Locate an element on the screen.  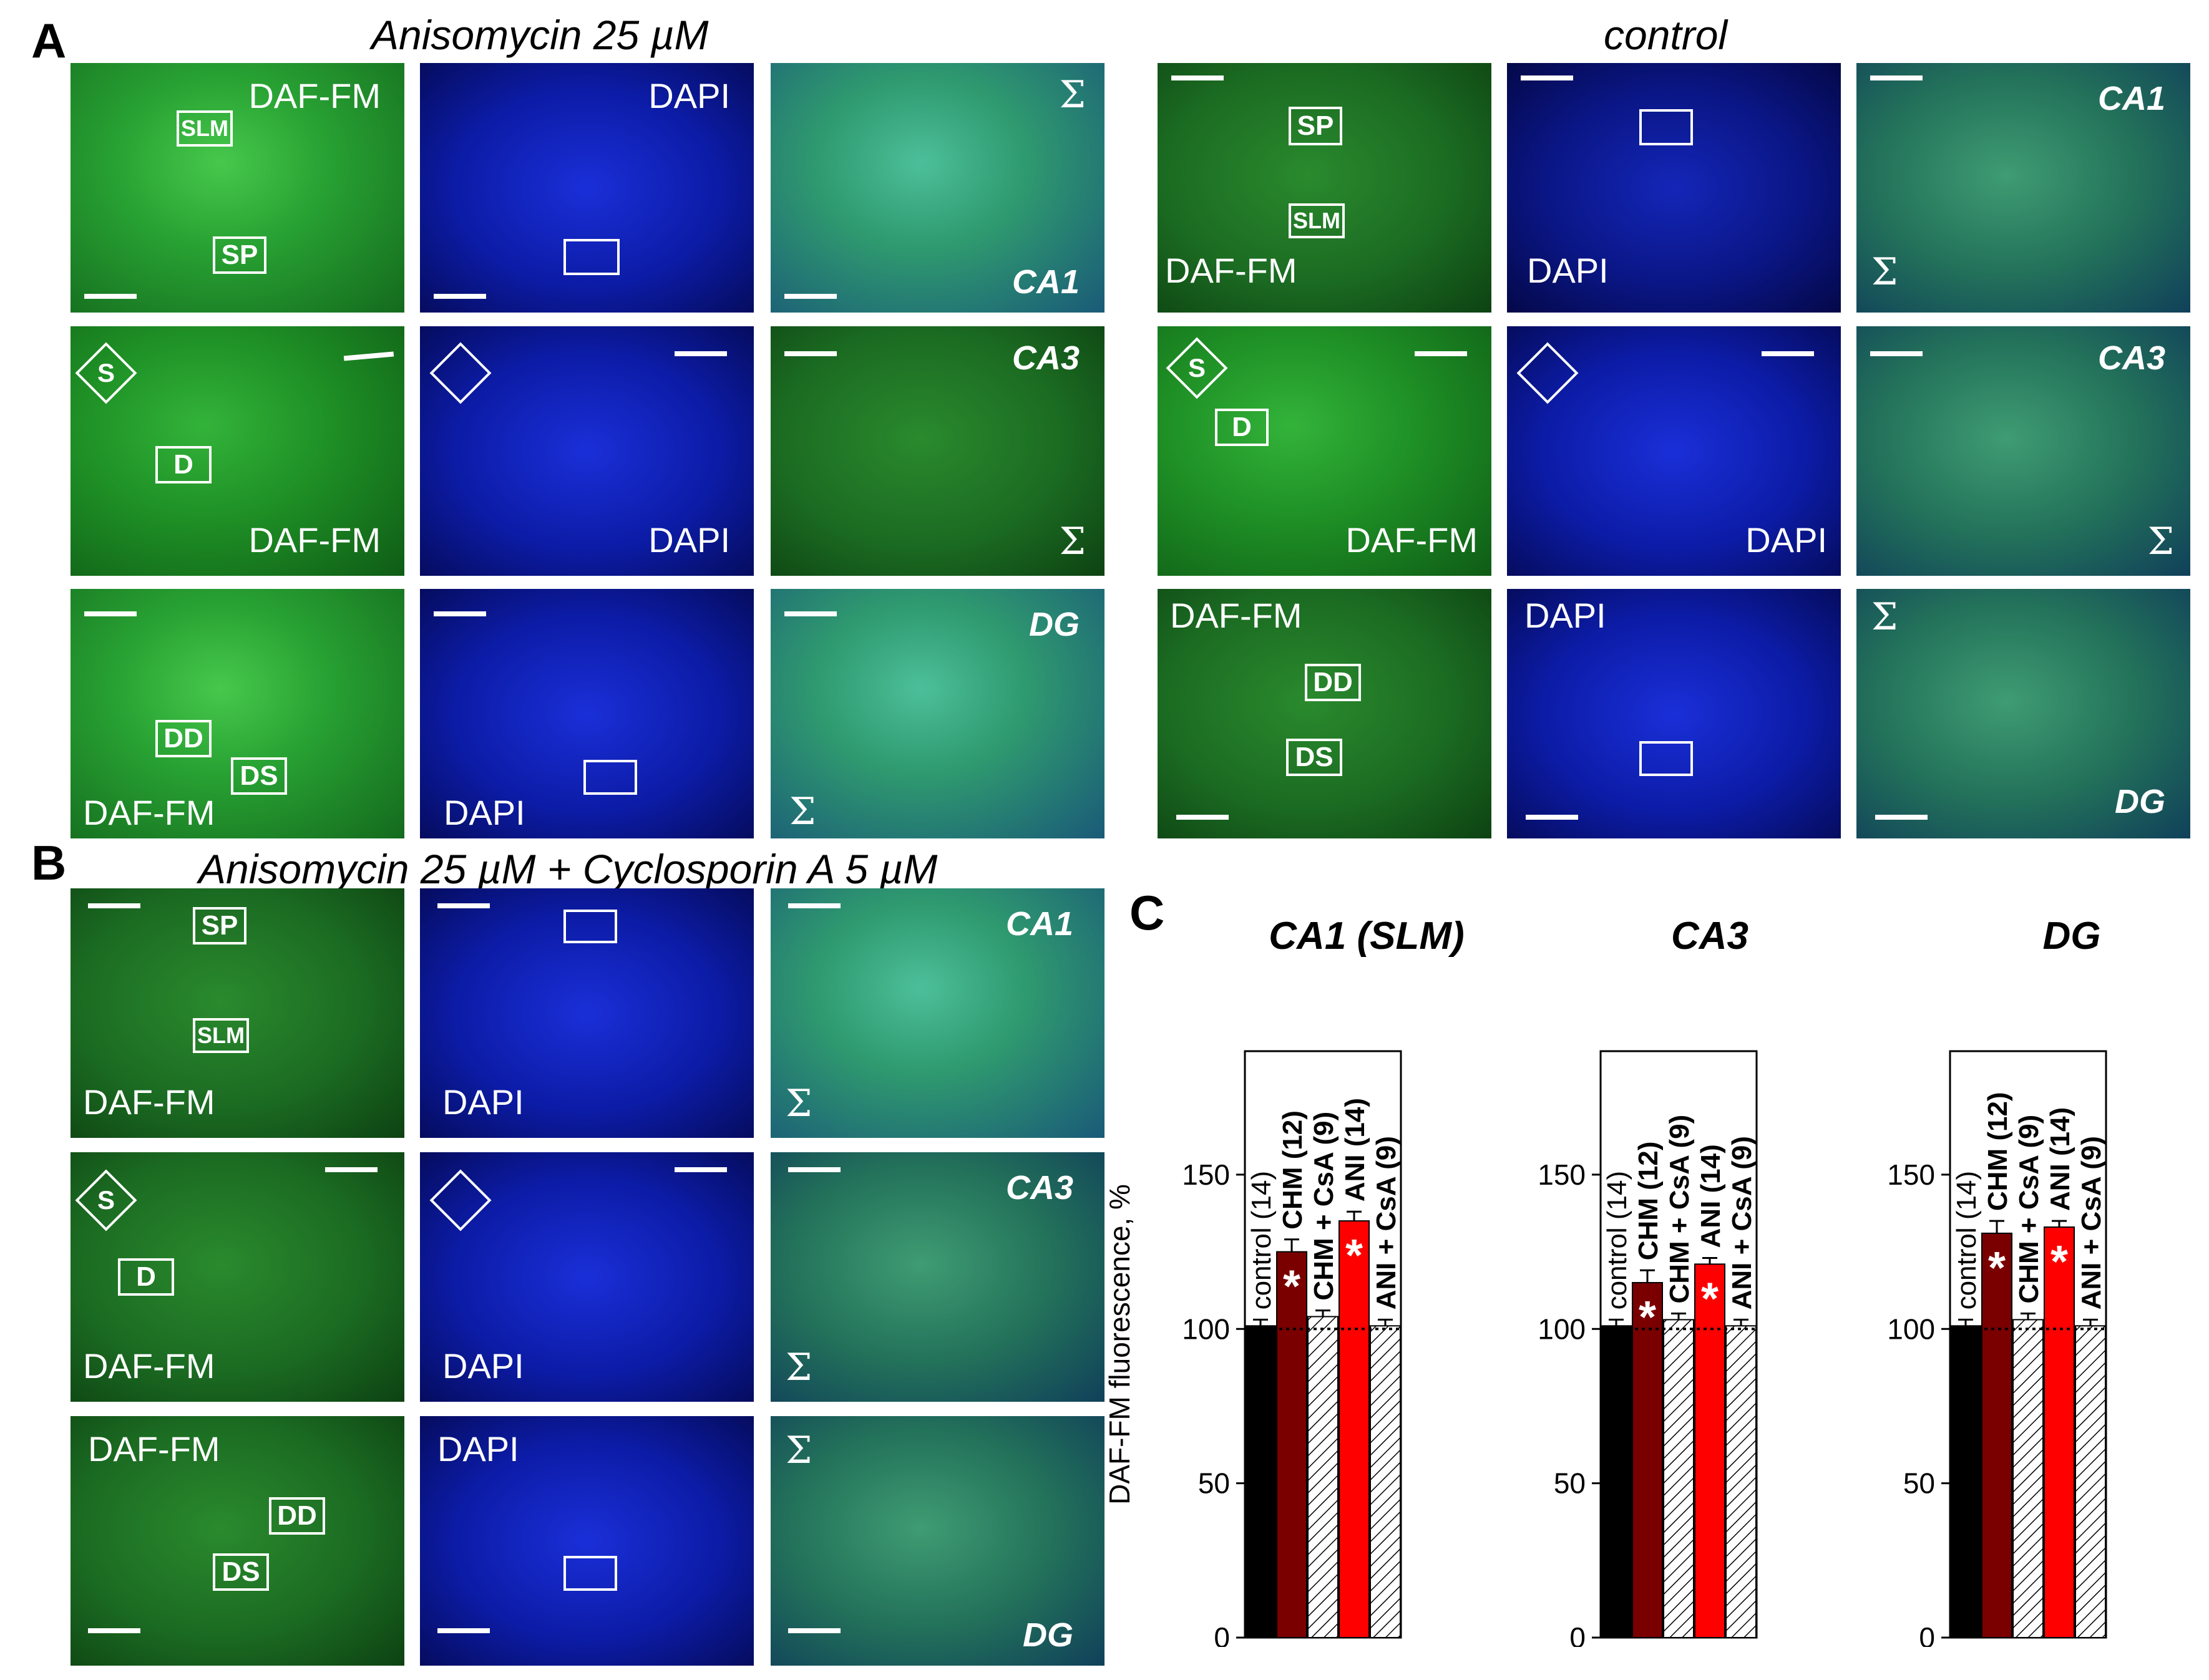
roi-box-diamond is located at coordinates (460, 1200).